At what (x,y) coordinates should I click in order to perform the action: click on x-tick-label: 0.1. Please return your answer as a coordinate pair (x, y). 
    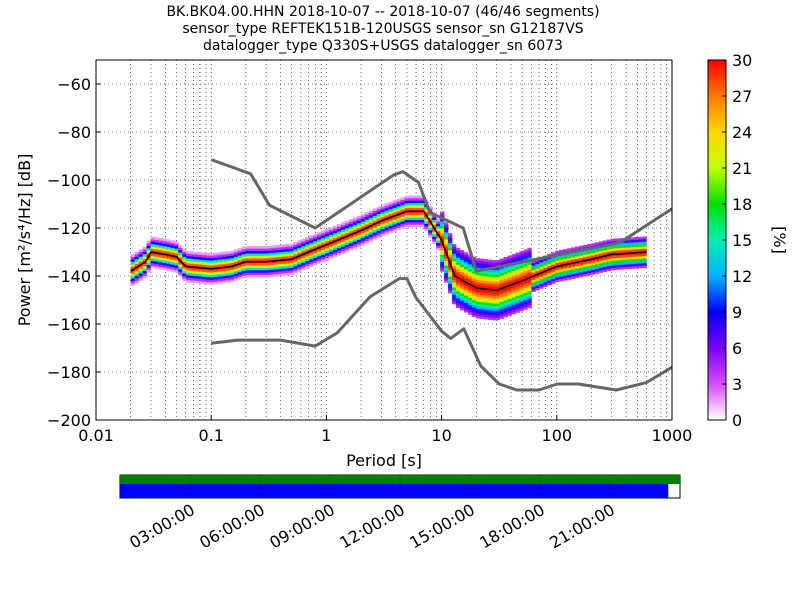
    Looking at the image, I should click on (210, 435).